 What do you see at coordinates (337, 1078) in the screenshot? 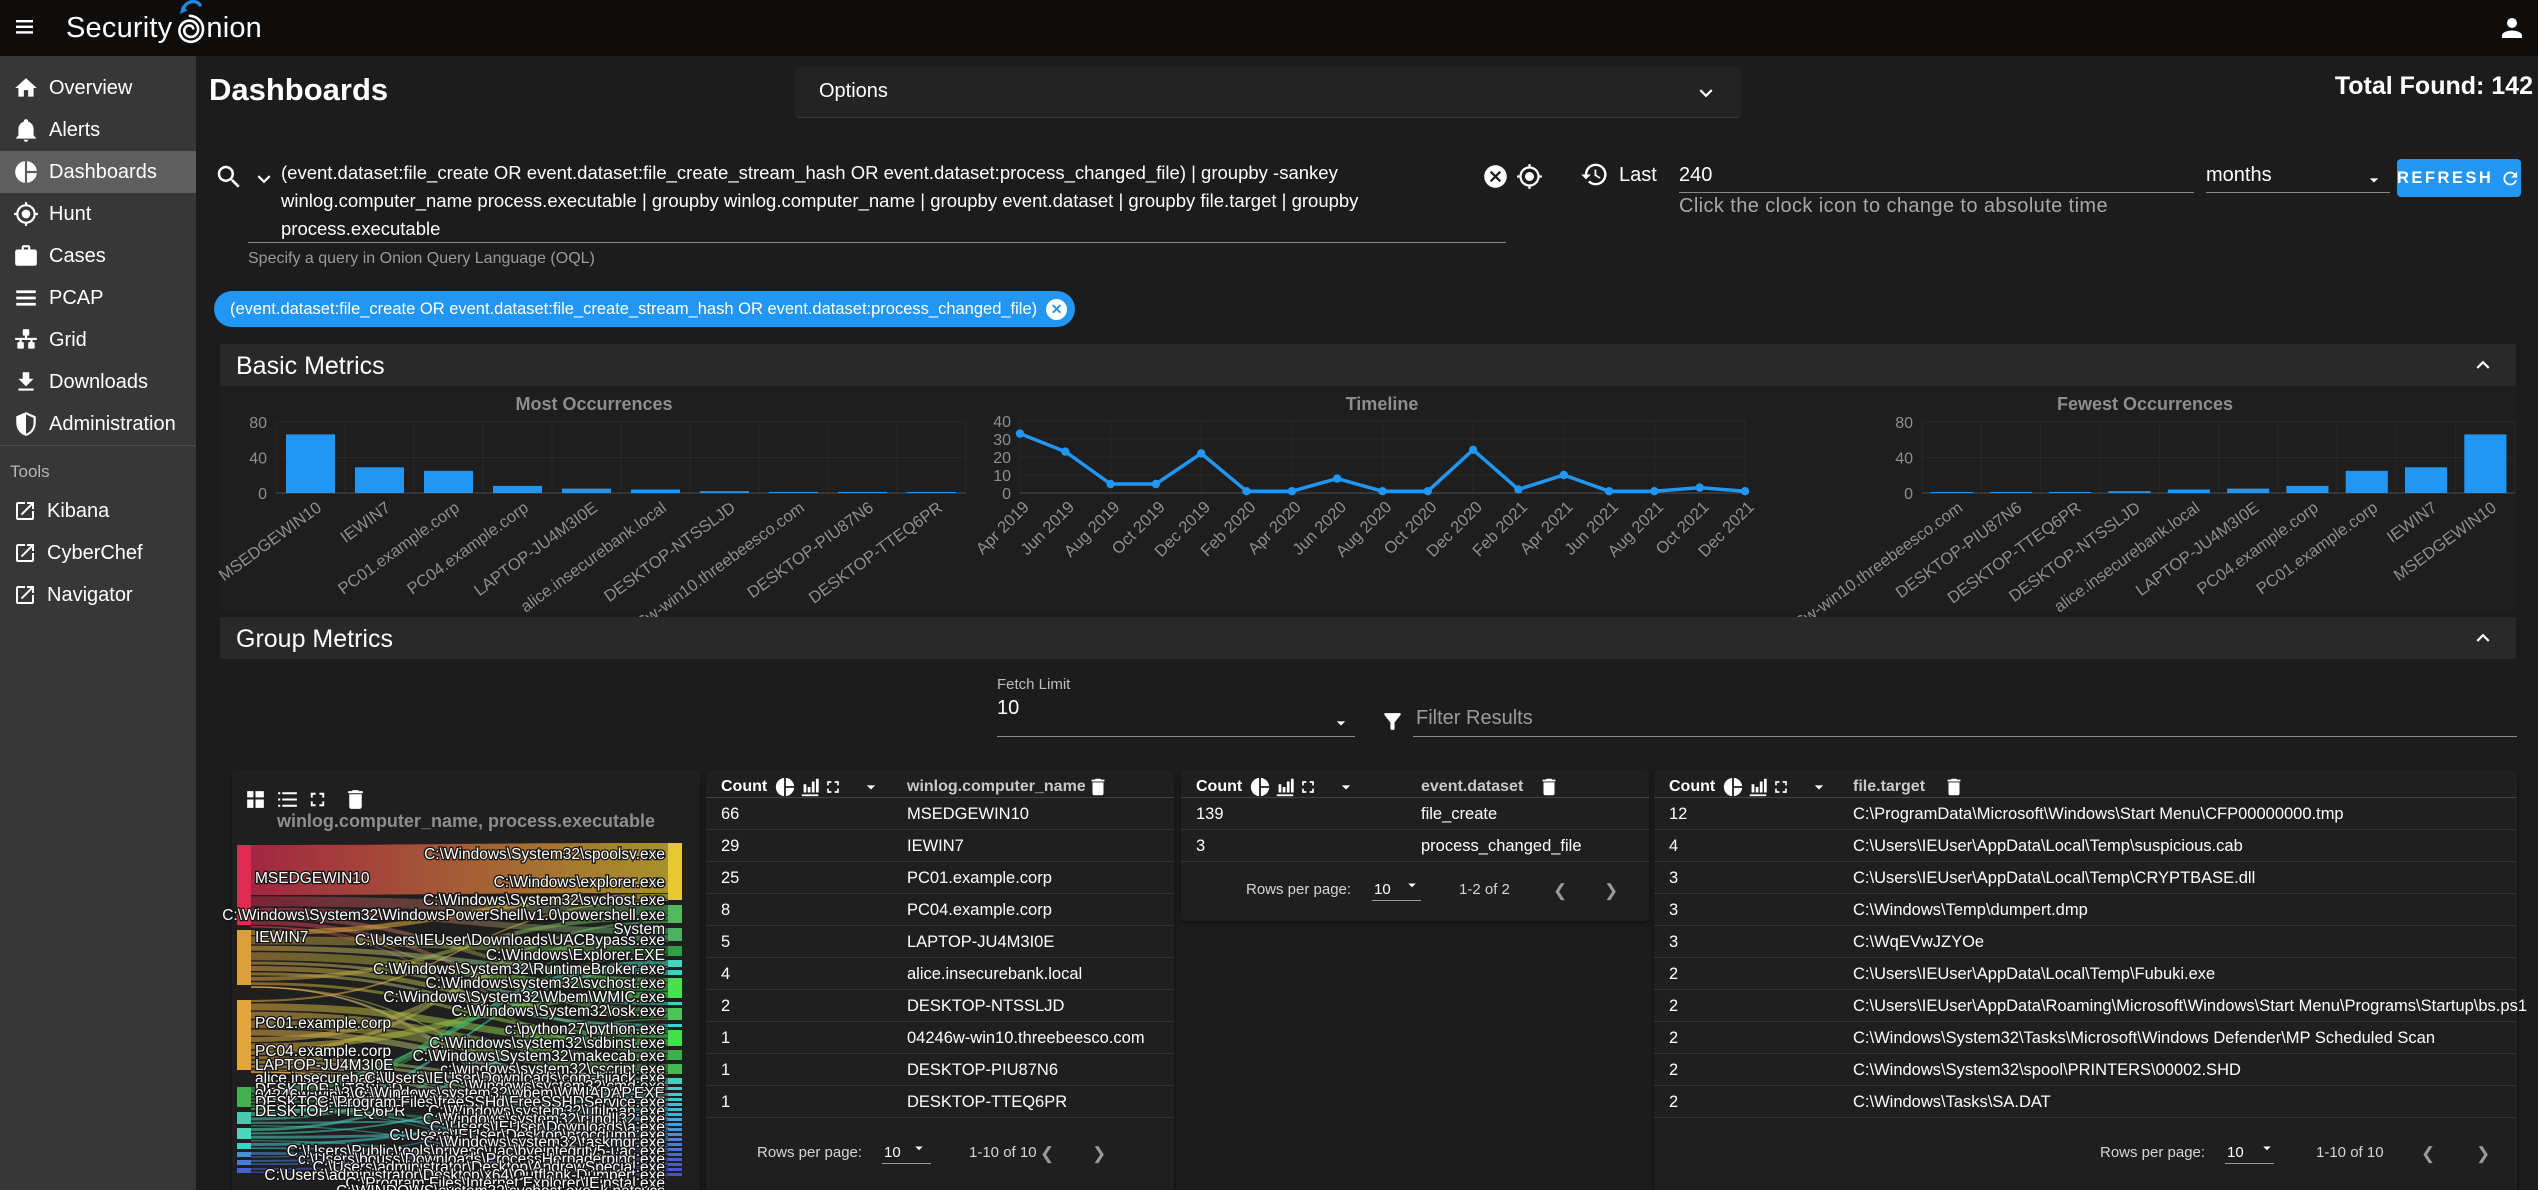
I see `svg-text: alice.insecurebank.local` at bounding box center [337, 1078].